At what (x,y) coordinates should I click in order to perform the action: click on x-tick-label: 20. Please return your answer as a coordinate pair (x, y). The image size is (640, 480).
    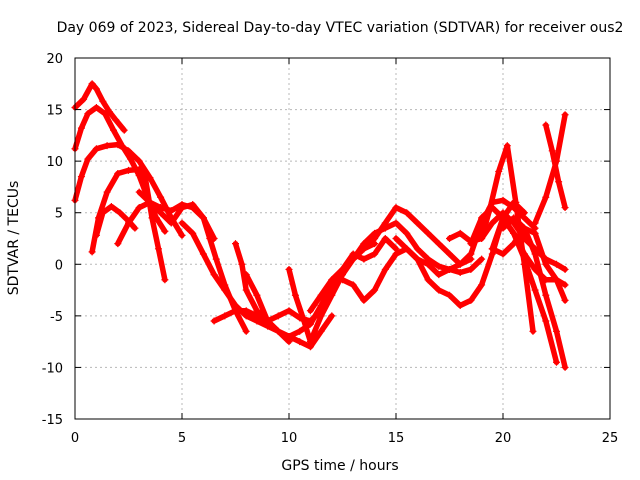
    Looking at the image, I should click on (503, 438).